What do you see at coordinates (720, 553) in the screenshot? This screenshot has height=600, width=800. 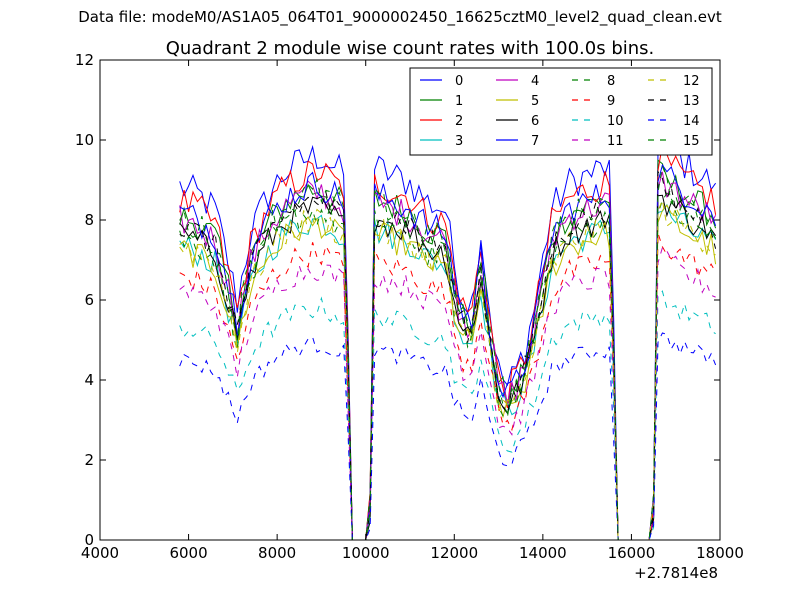 I see `x-tick-label: 18000` at bounding box center [720, 553].